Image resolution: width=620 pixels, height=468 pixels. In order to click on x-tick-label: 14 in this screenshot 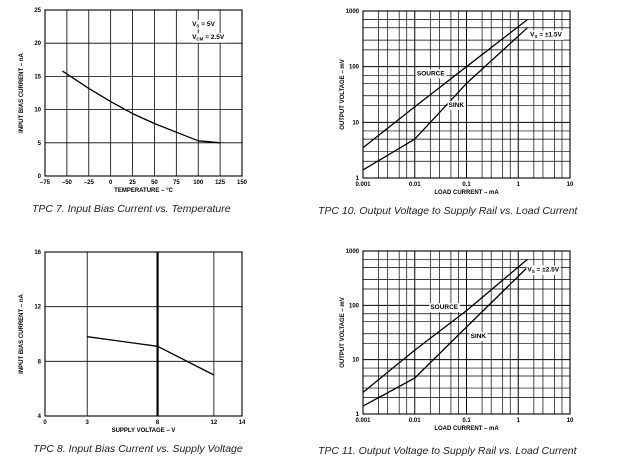, I will do `click(242, 423)`.